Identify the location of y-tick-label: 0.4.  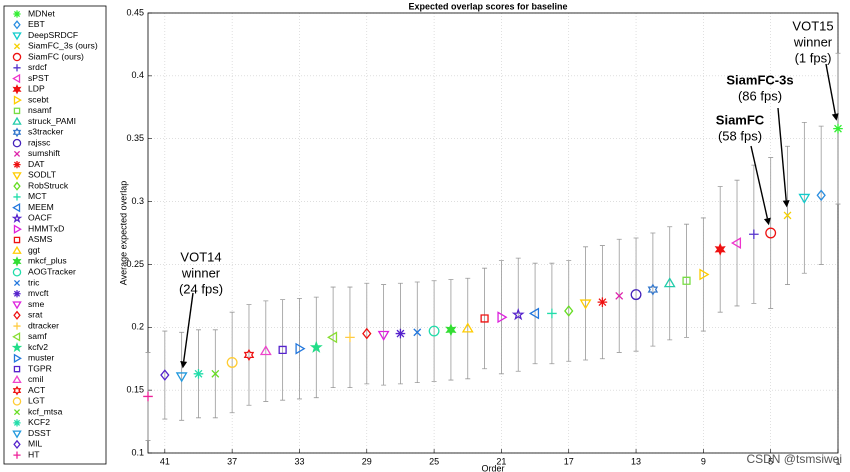
(137, 75).